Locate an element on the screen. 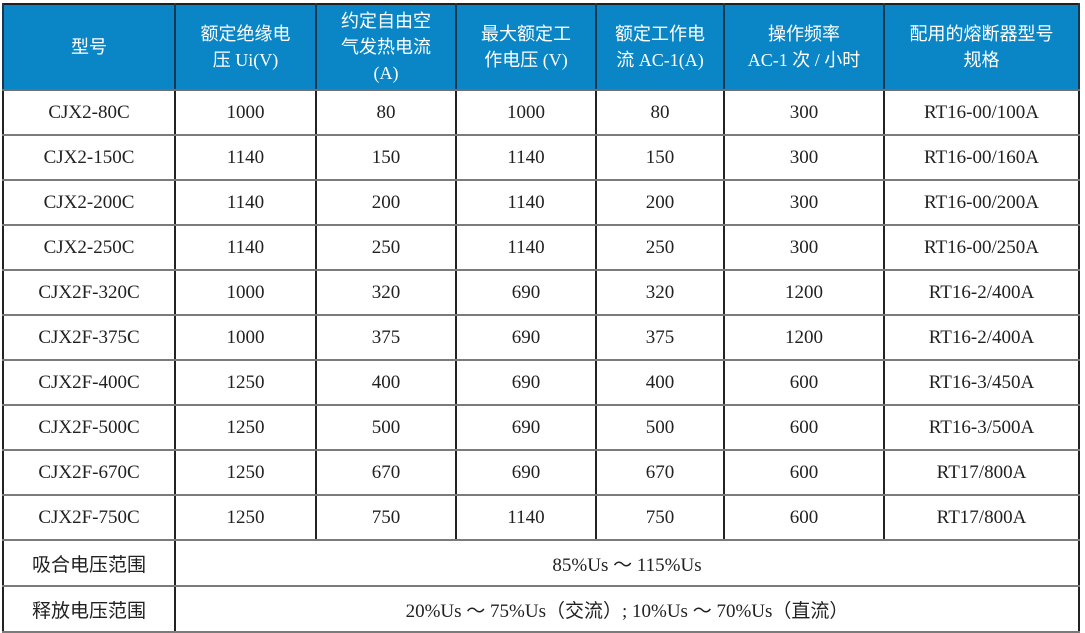  table-row: CJX2F-500C 1250 500 690 500 600 RT16-3/500A is located at coordinates (541, 427).